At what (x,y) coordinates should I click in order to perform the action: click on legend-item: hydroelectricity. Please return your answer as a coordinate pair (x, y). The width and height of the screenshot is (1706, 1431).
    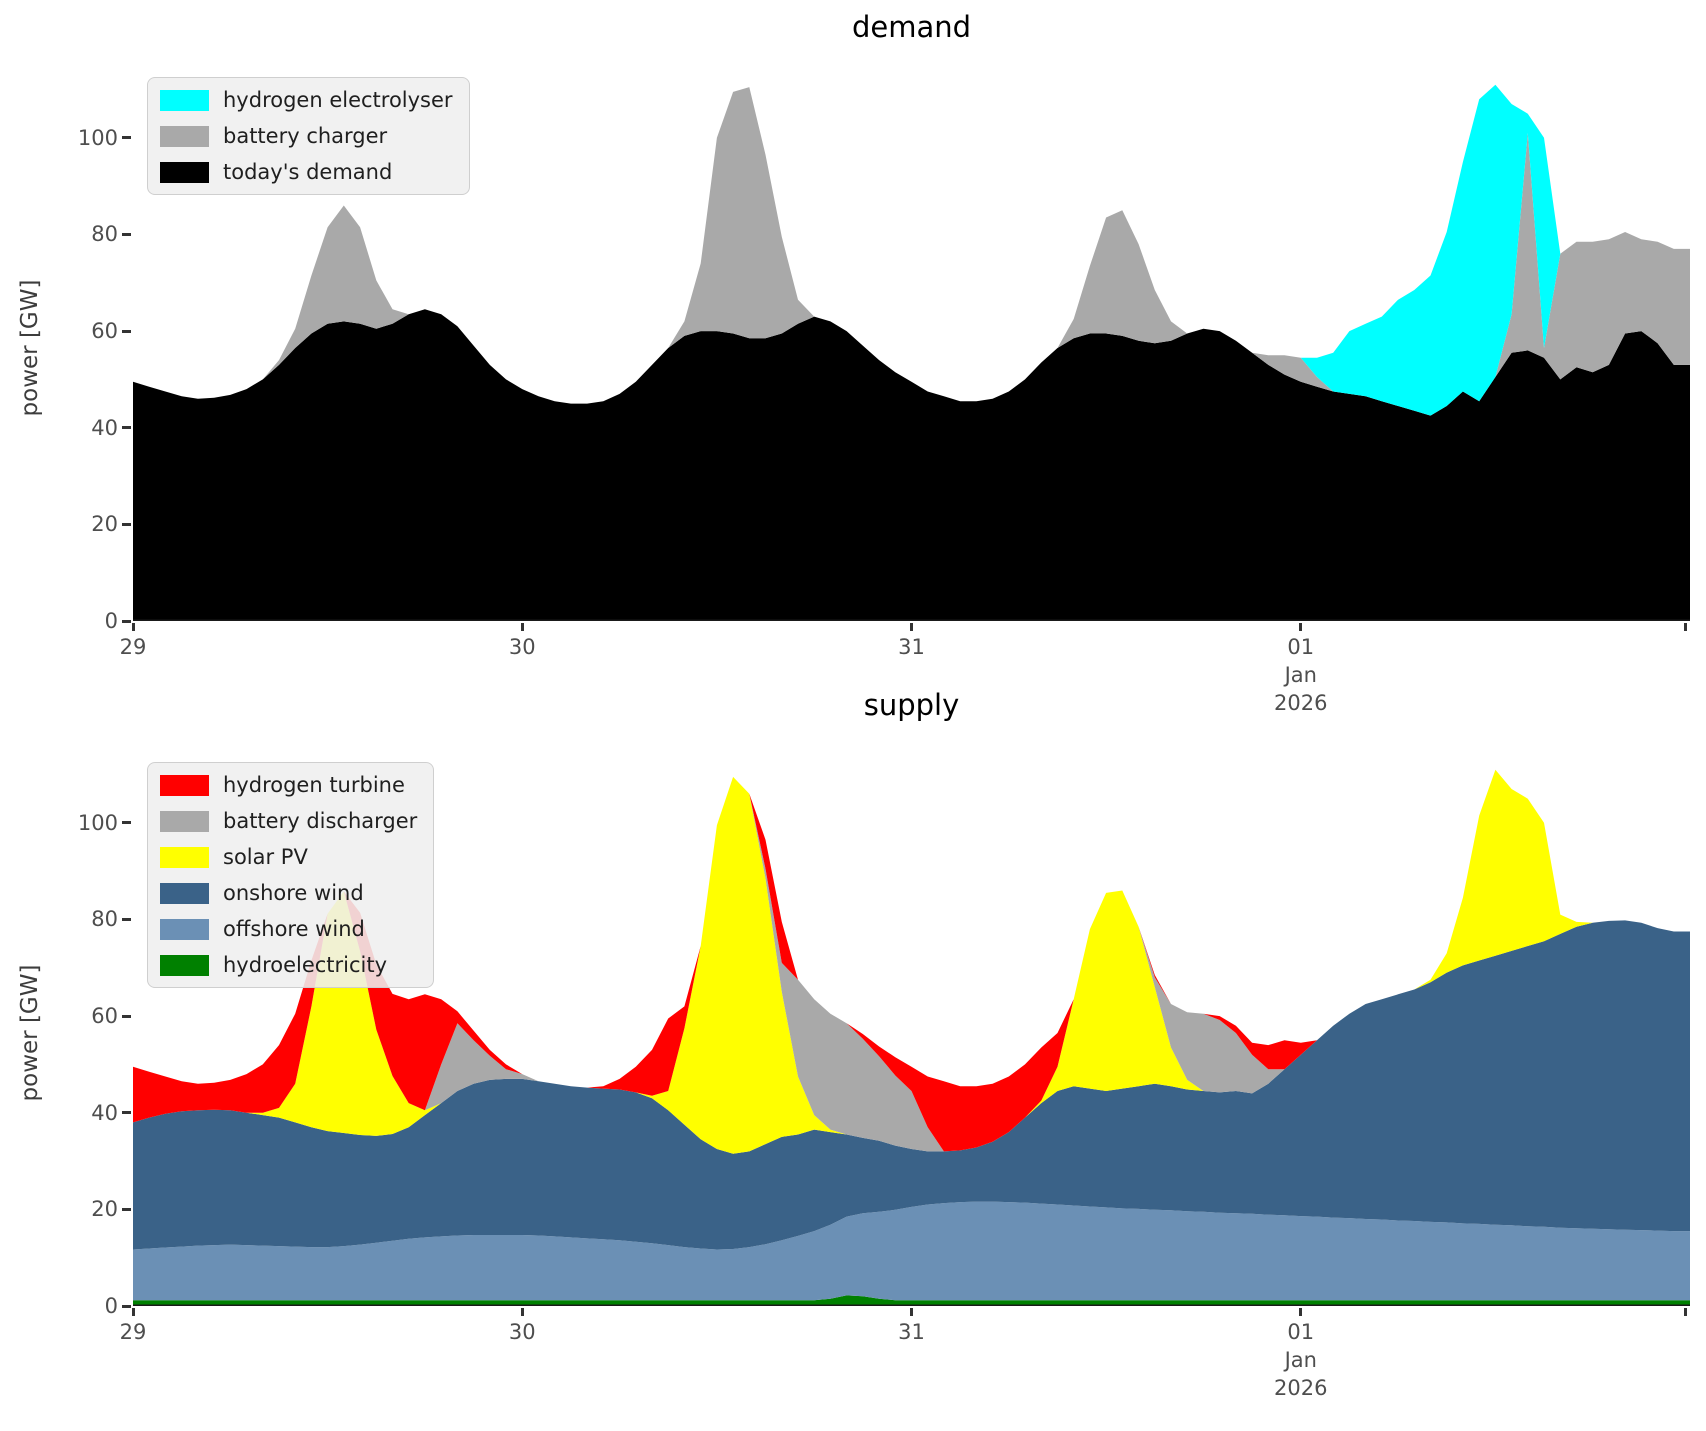
    Looking at the image, I should click on (288, 965).